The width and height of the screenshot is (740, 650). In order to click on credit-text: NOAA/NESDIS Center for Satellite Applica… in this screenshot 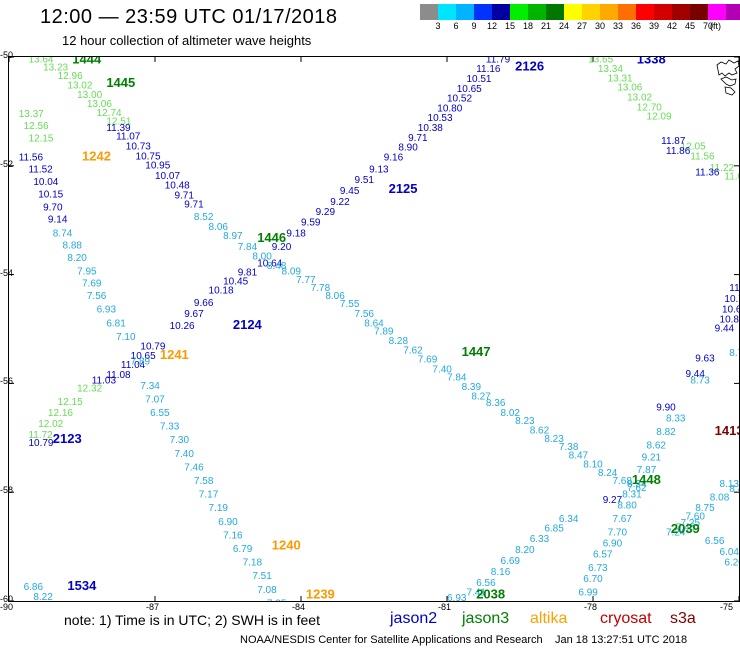, I will do `click(391, 640)`.